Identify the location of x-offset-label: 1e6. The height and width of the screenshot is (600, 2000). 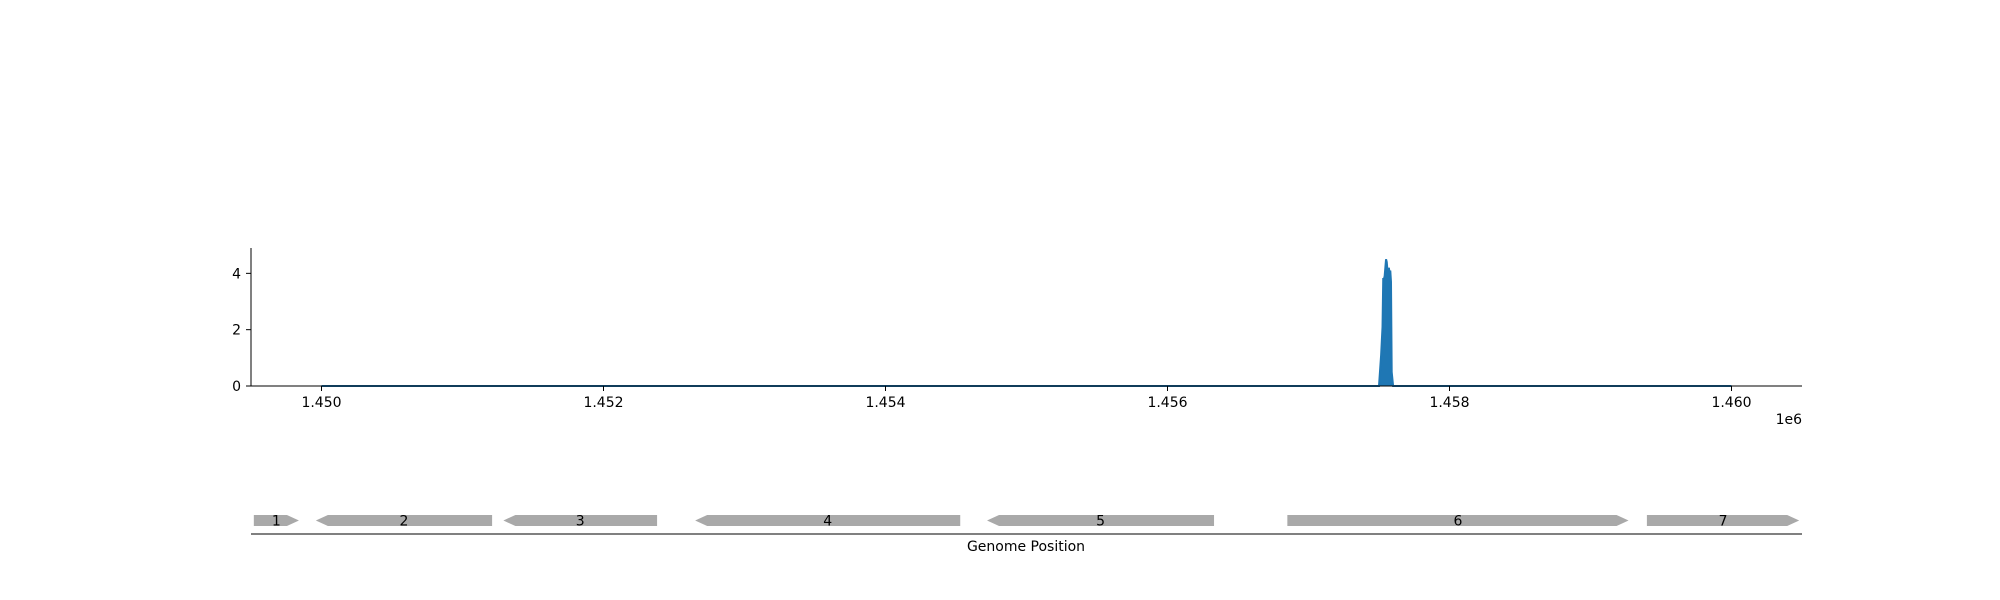
(1789, 420).